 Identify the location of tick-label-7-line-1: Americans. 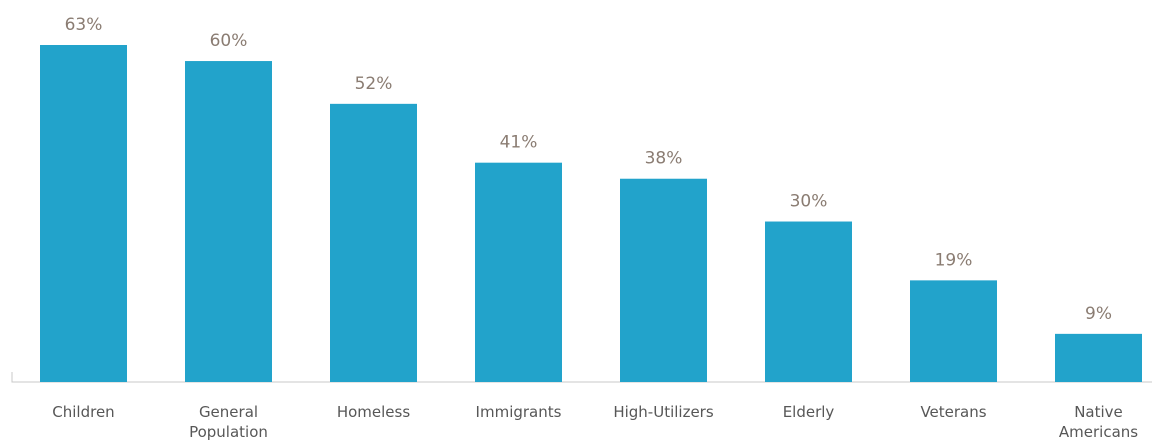
(1098, 432).